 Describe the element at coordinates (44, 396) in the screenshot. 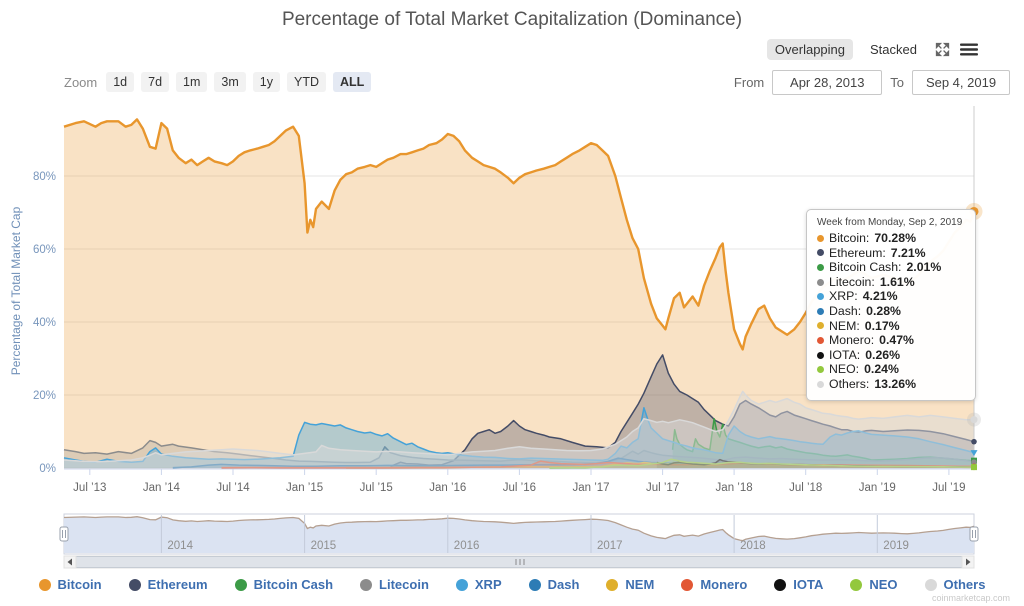

I see `y-axis-label: 20%` at that location.